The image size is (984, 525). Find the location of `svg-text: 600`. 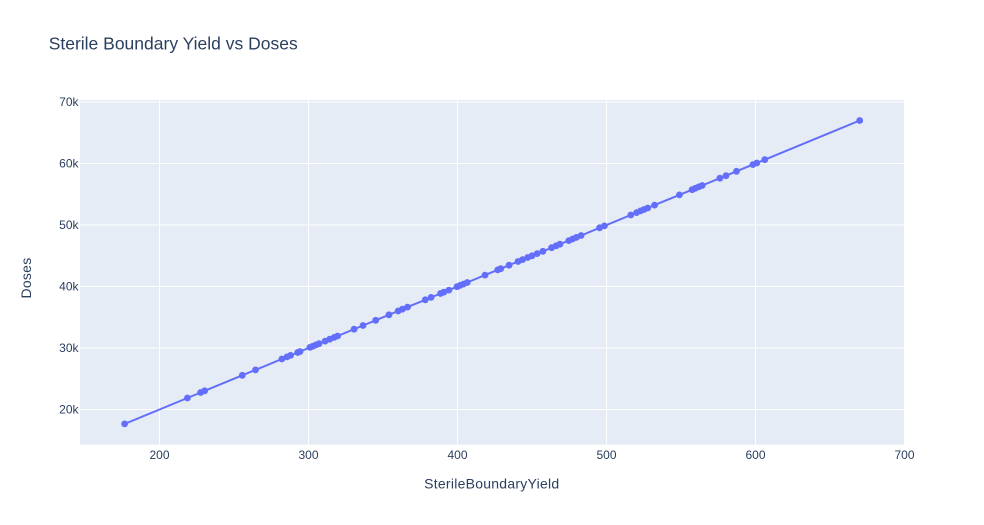

svg-text: 600 is located at coordinates (755, 455).